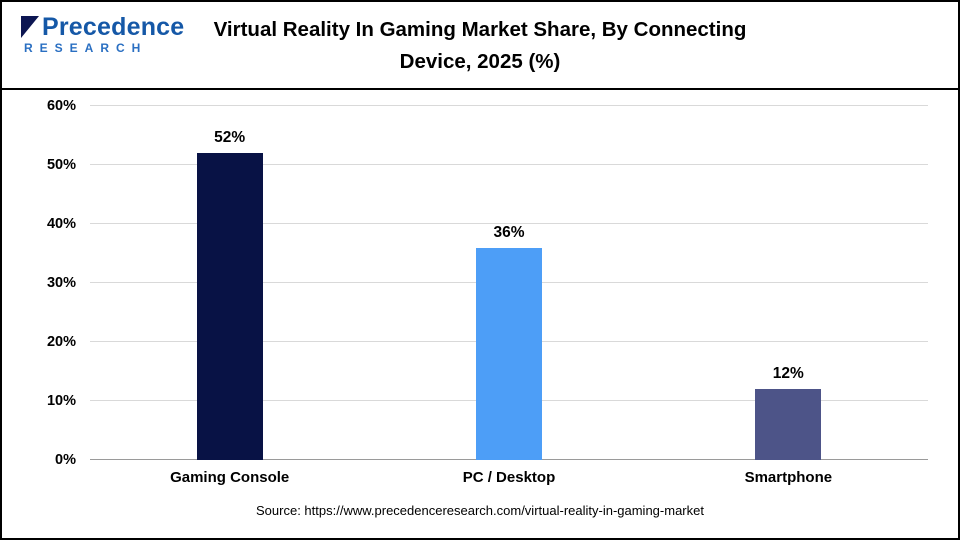 Image resolution: width=960 pixels, height=540 pixels. I want to click on x-axis: Gaming Console PC / Desktop Smartphone, so click(509, 473).